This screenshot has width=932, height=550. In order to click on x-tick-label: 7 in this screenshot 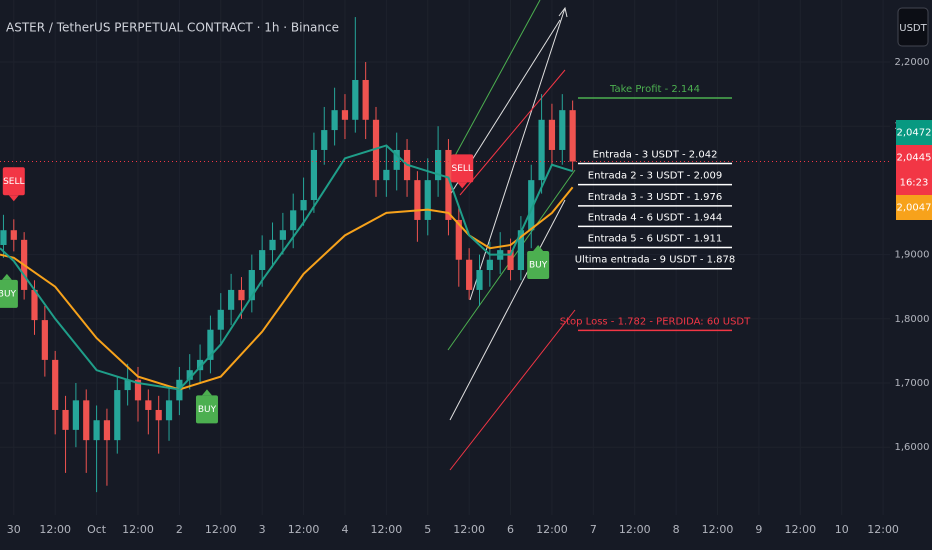, I will do `click(593, 529)`.